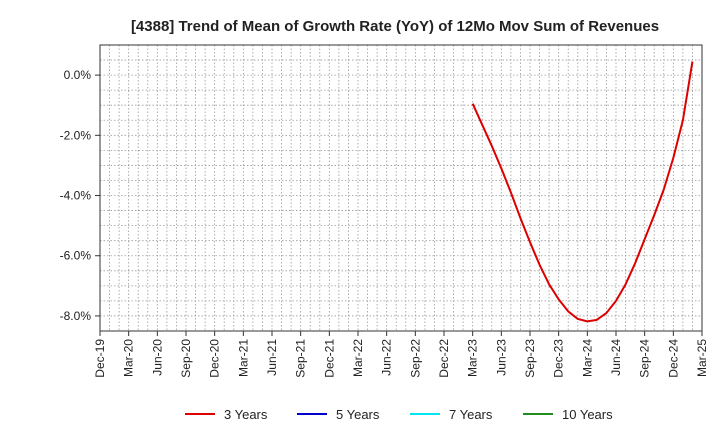 This screenshot has height=440, width=720. What do you see at coordinates (76, 256) in the screenshot?
I see `y-tick-label: -6.0%` at bounding box center [76, 256].